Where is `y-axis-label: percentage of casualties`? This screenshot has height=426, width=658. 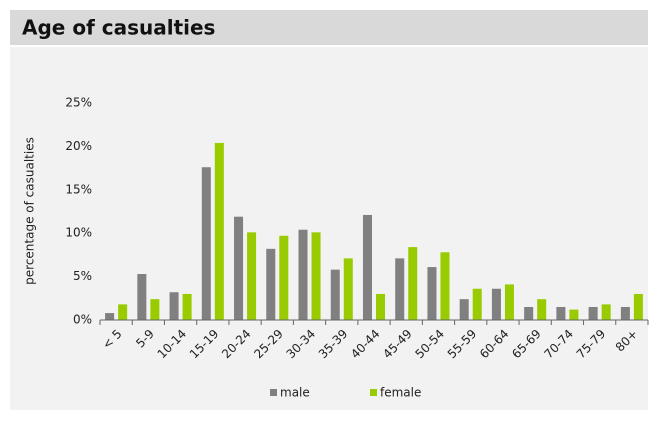 y-axis-label: percentage of casualties is located at coordinates (30, 211).